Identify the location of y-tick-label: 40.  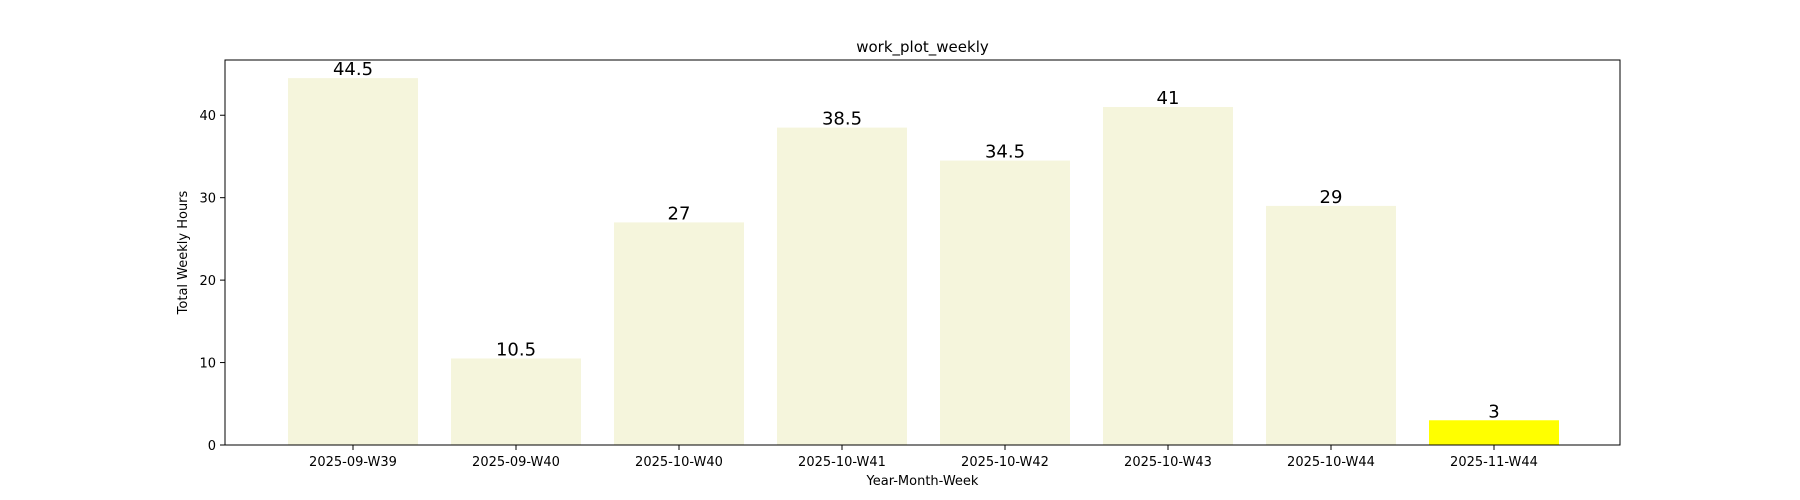
(207, 116).